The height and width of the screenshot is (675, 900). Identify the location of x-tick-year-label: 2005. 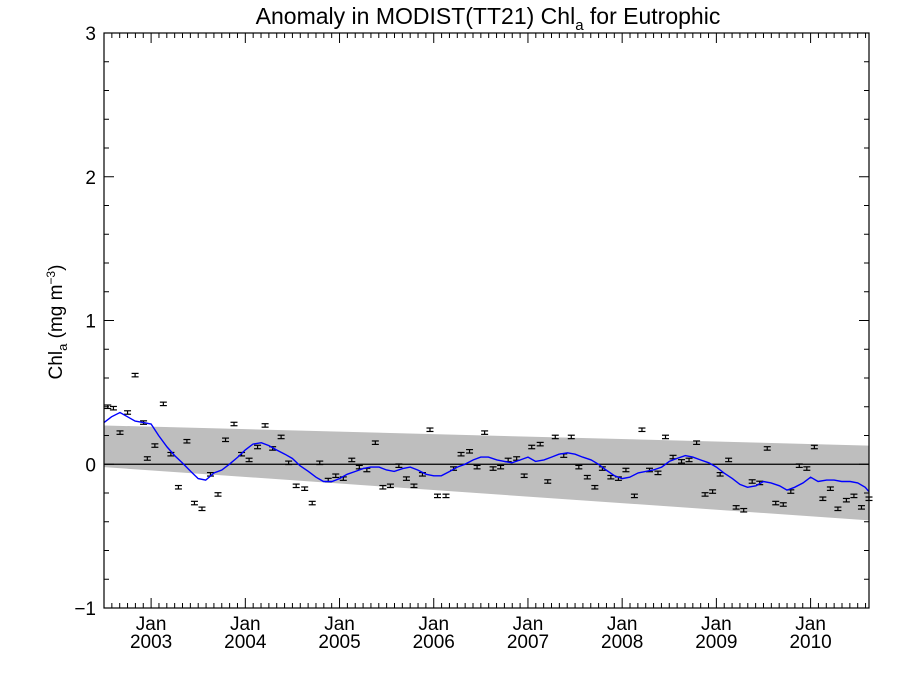
(339, 642).